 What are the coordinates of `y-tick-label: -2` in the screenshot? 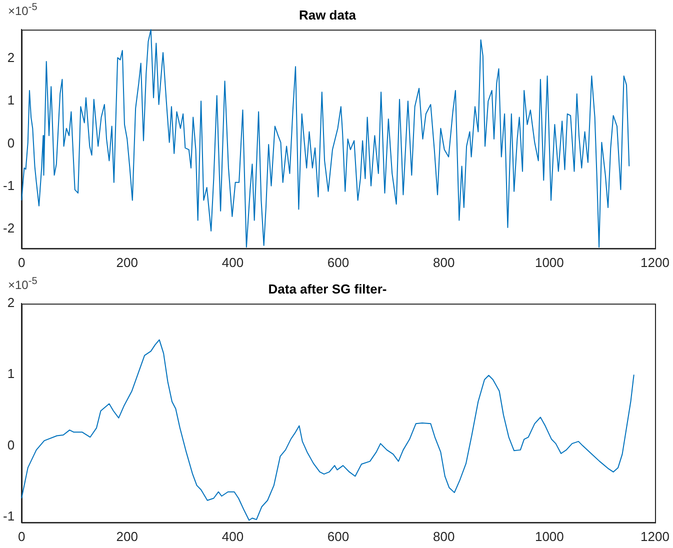 It's located at (8, 228).